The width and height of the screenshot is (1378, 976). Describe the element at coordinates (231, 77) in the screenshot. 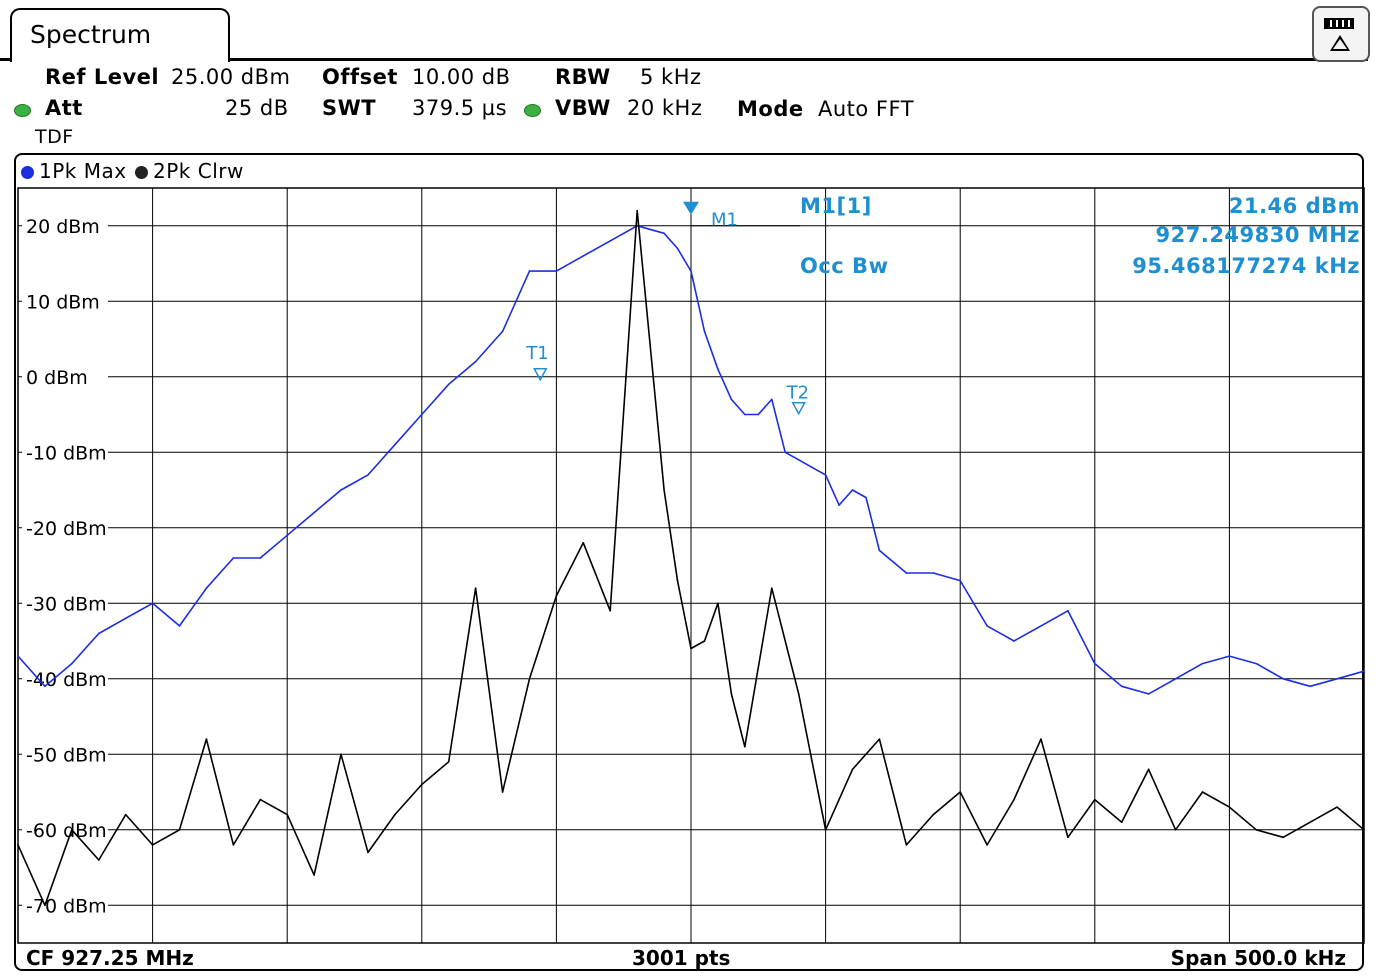

I see `ref-level-value: 25.00 dBm` at that location.